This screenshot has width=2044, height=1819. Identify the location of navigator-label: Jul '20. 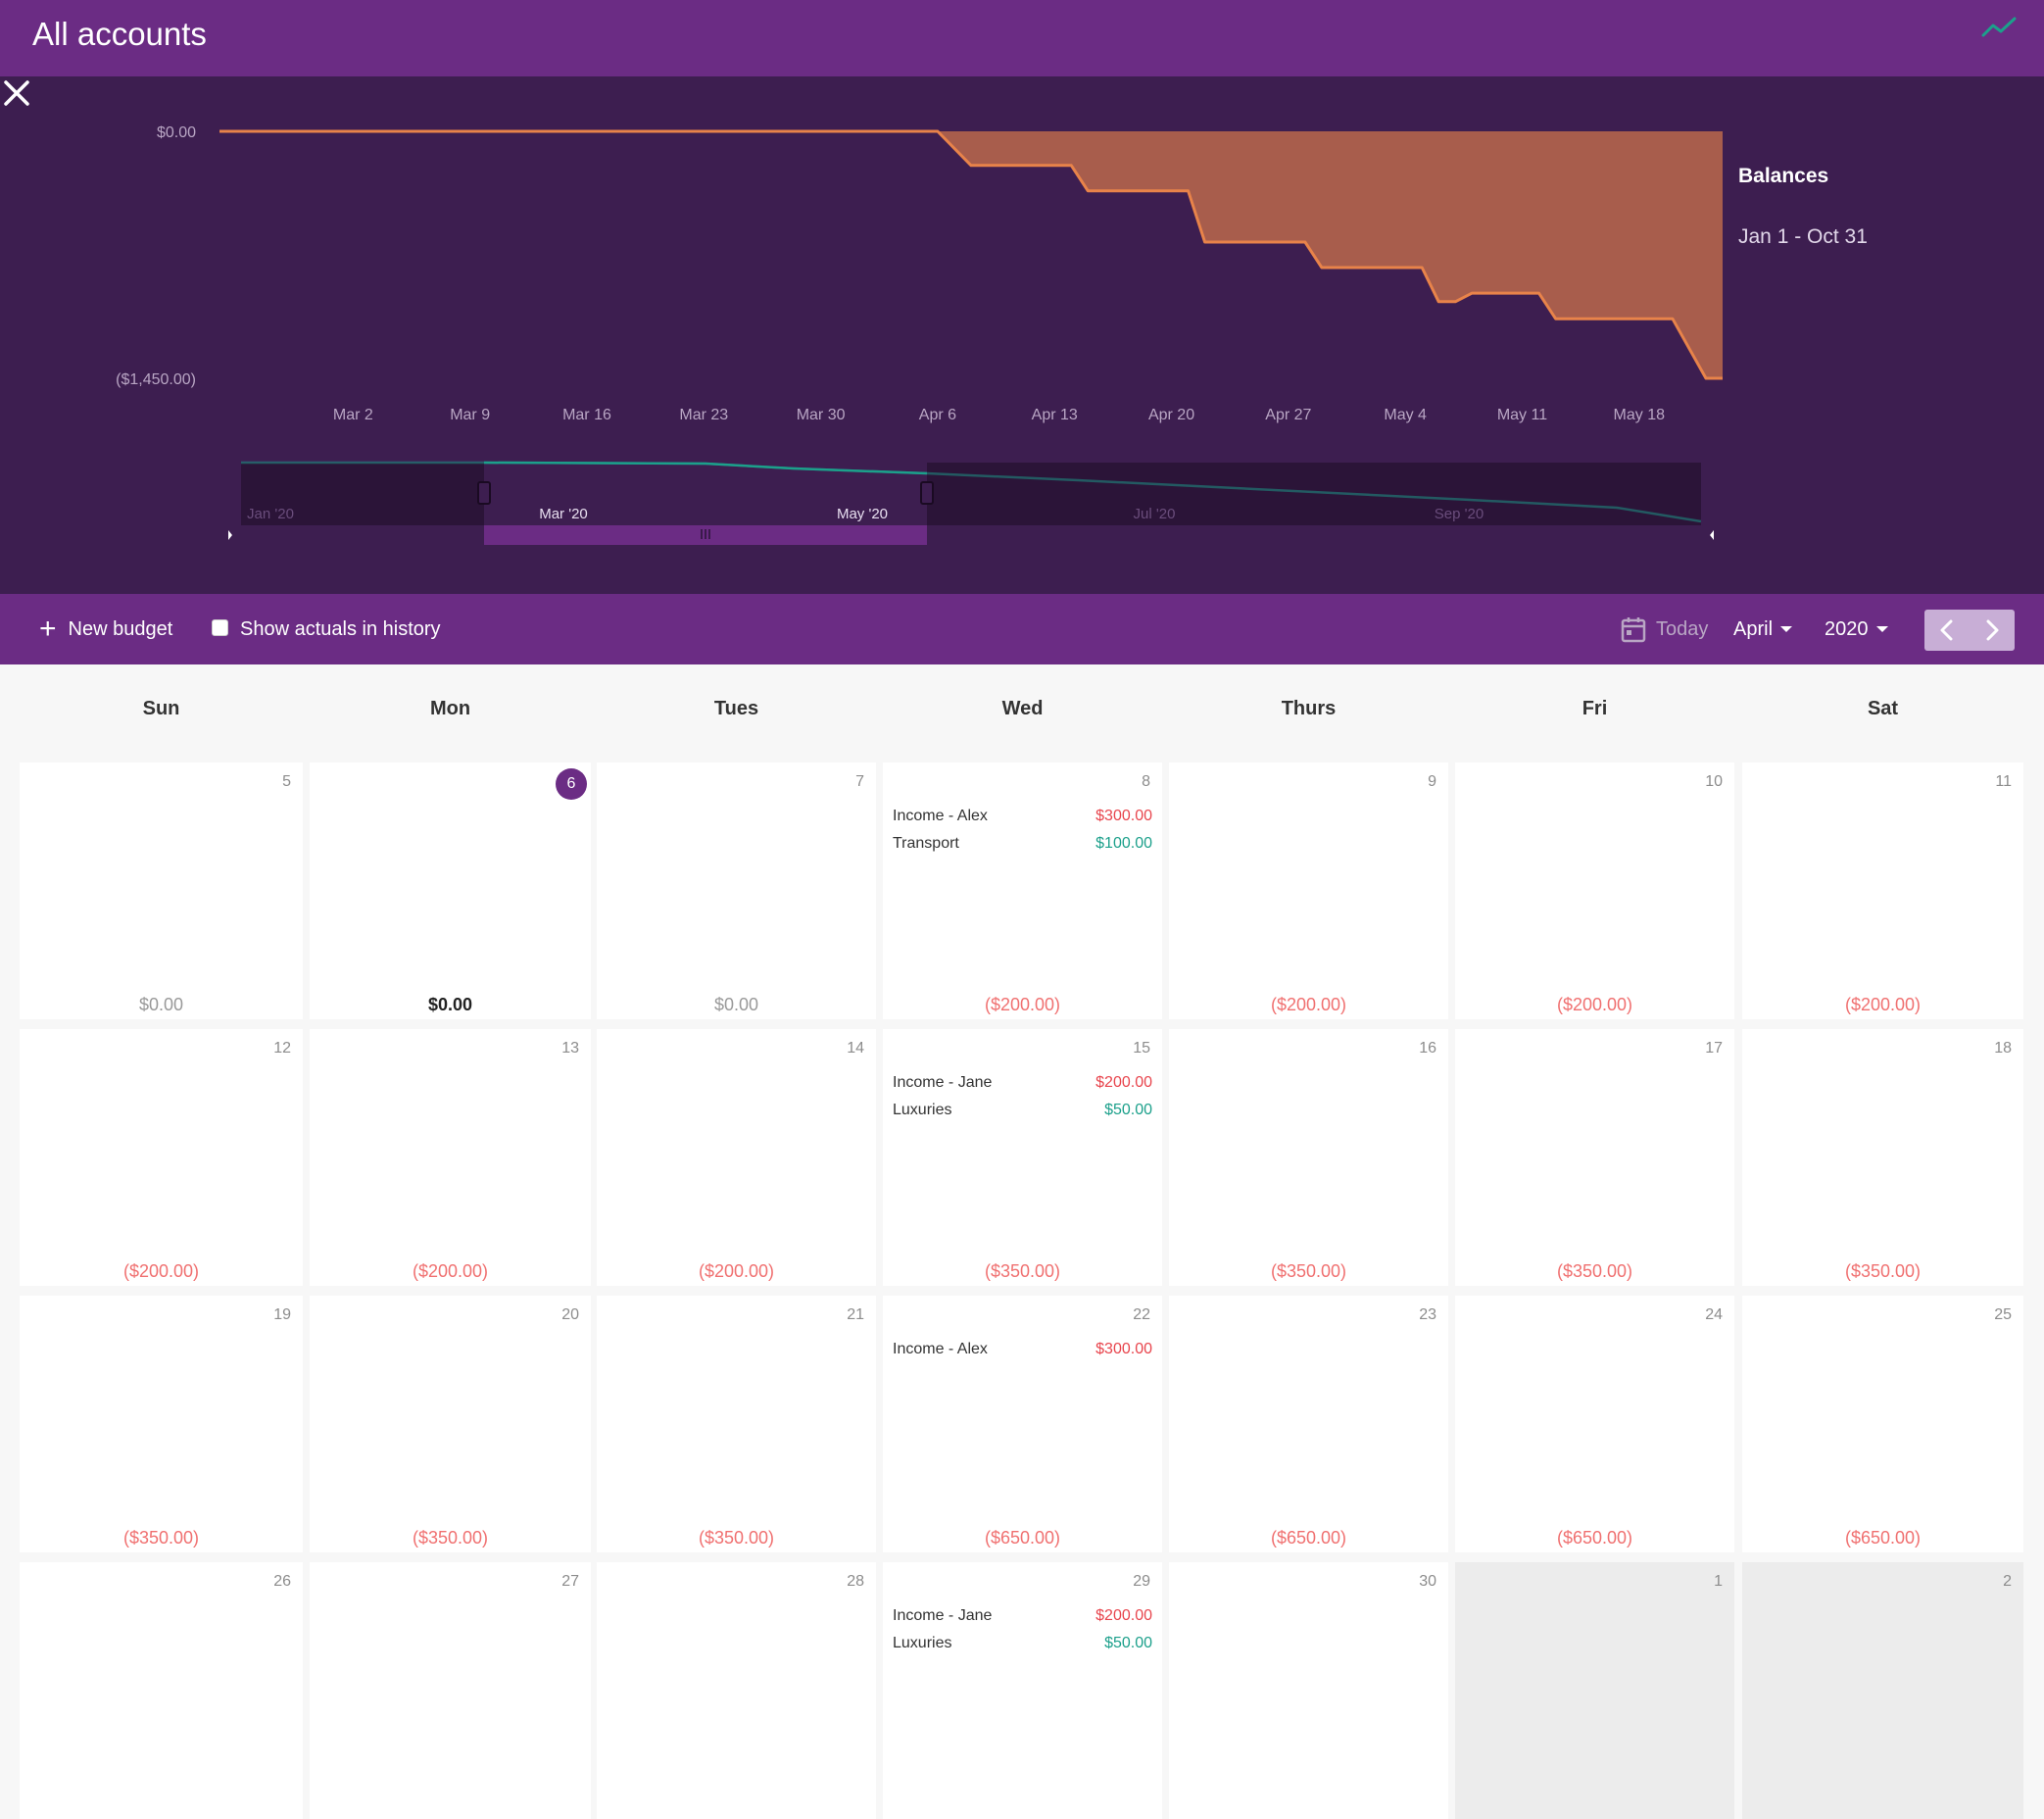
(1155, 514).